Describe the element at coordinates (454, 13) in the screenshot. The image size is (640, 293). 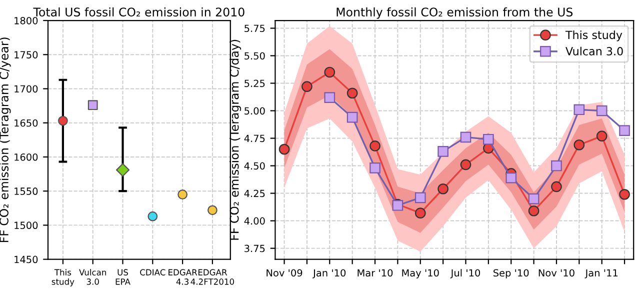
I see `chart-title: Monthly fossil CO₂ emission from the US` at that location.